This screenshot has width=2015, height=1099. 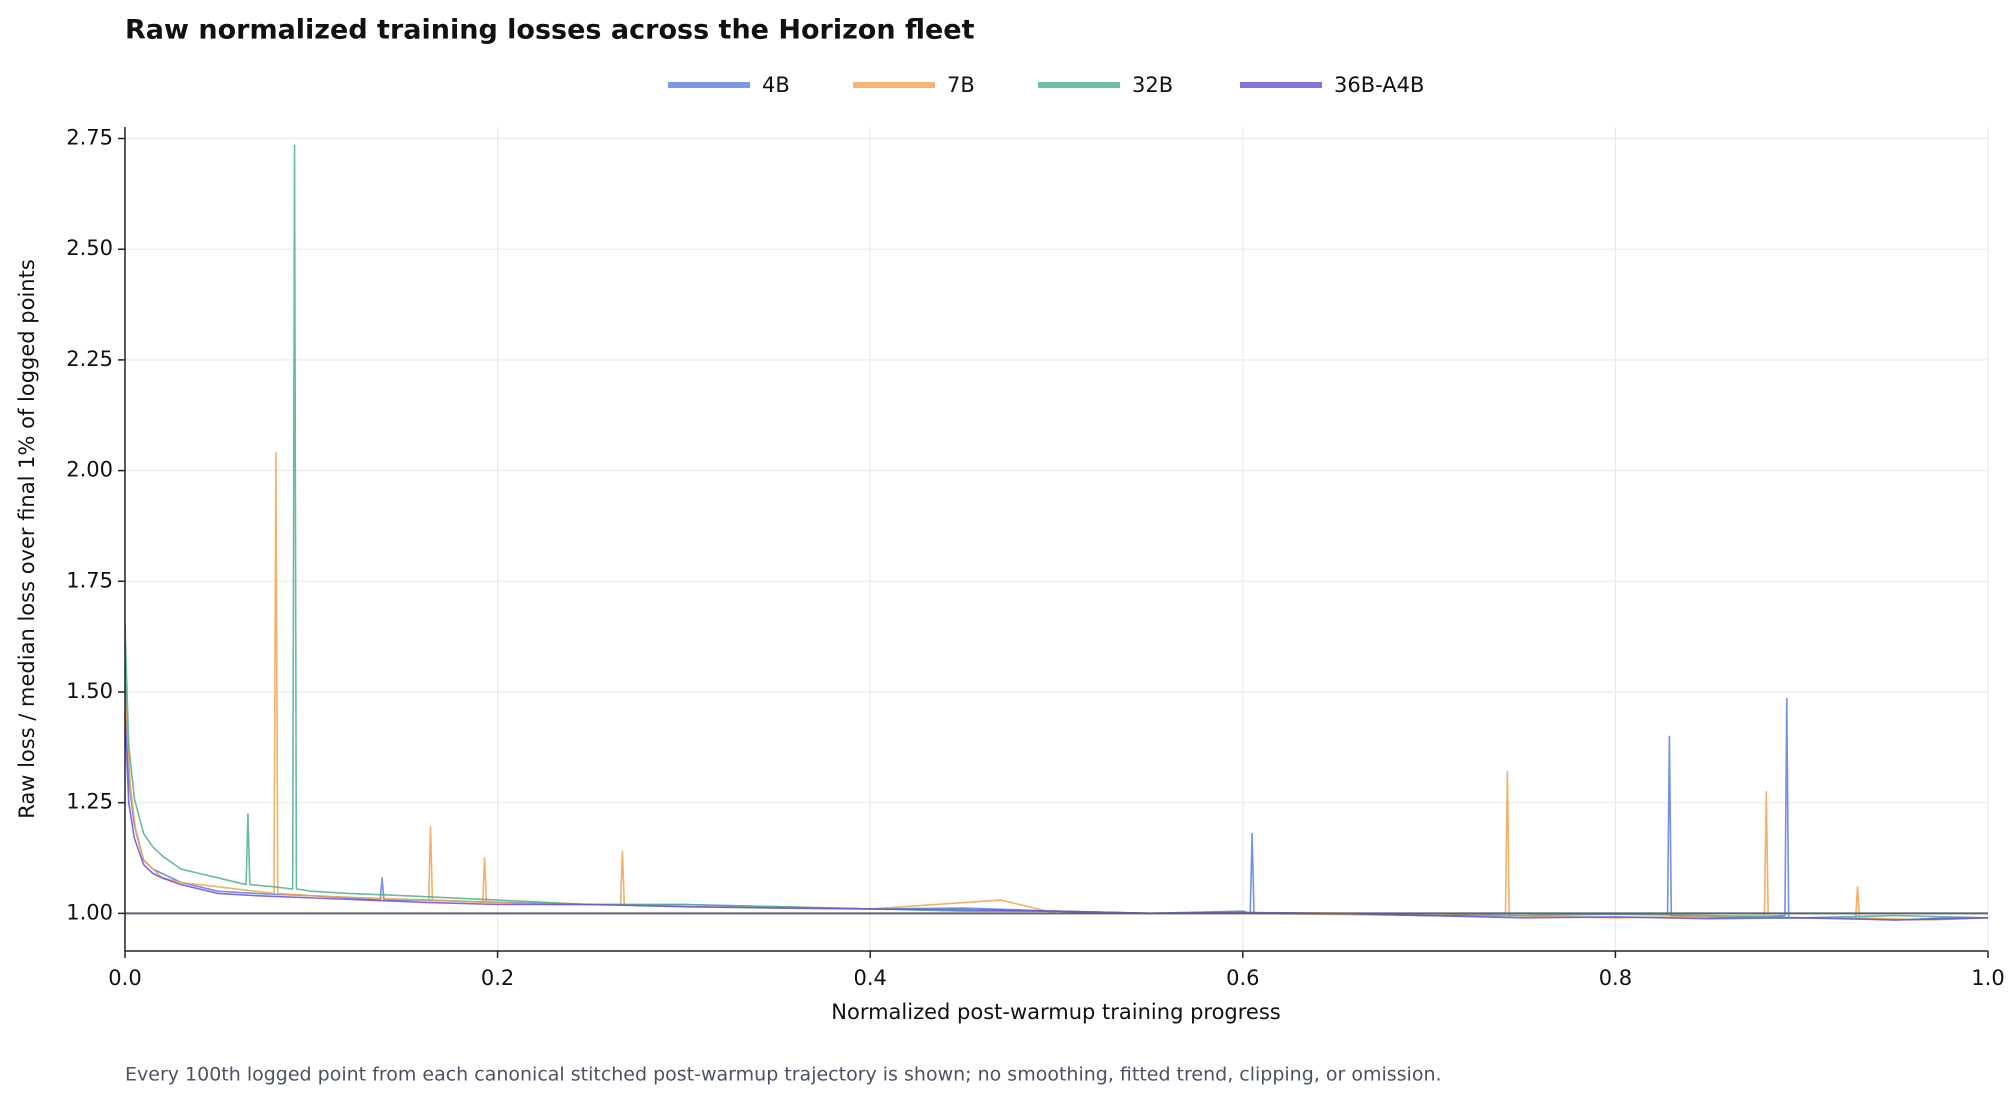 I want to click on x-tick-label: 0.0, so click(x=124, y=978).